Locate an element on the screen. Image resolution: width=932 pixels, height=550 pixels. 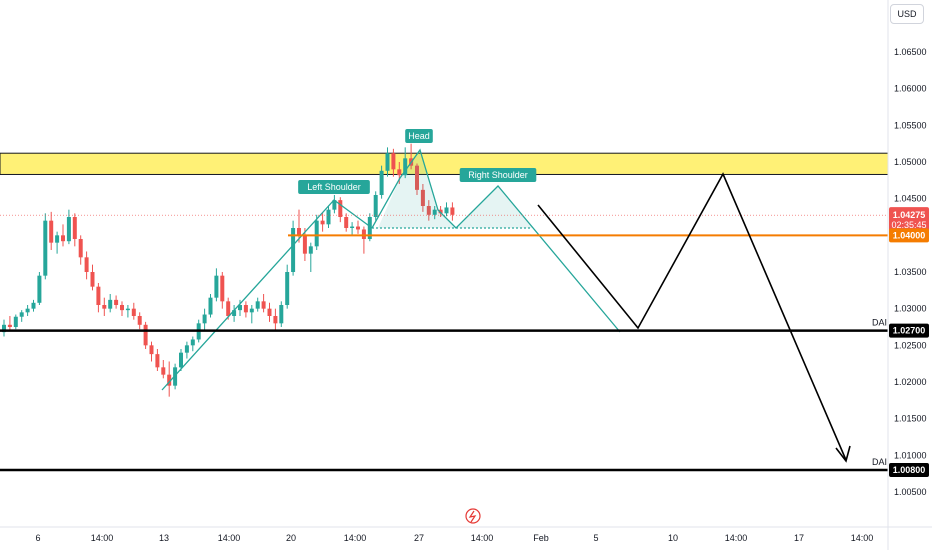
projection-arrowhead is located at coordinates (843, 454).